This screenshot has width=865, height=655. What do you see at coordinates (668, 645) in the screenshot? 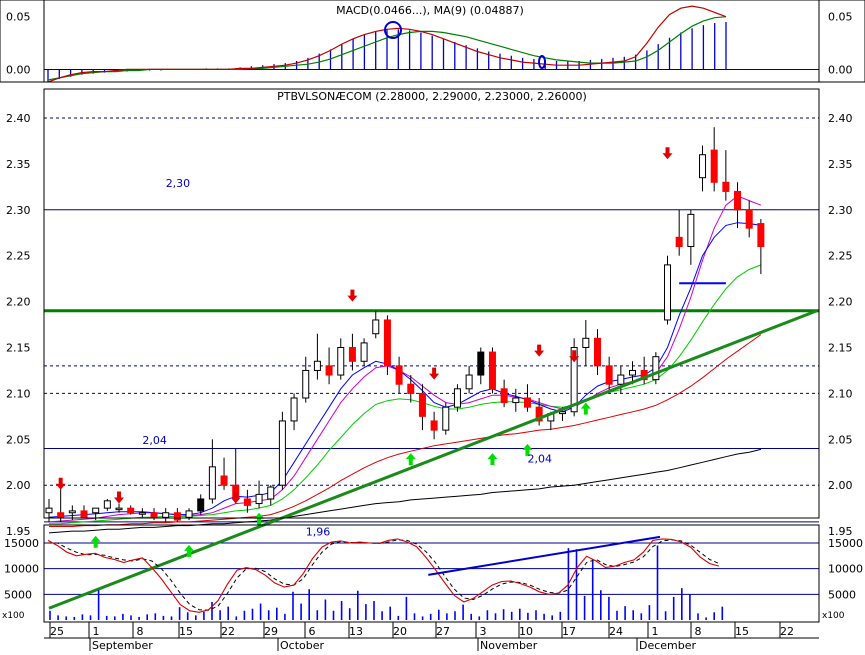
I see `x-month-label: December` at bounding box center [668, 645].